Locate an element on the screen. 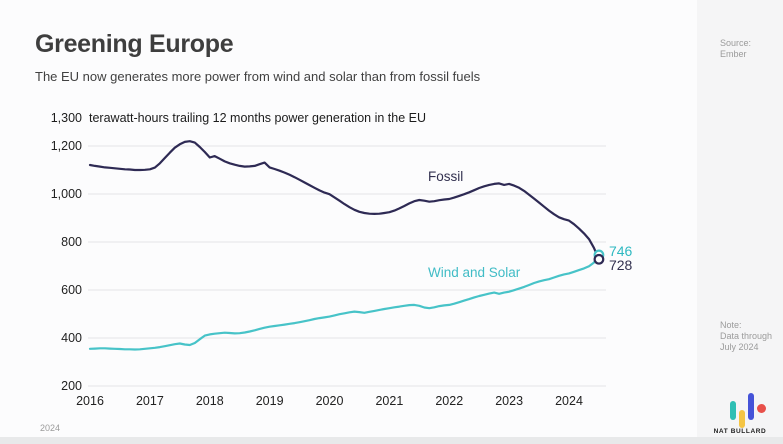 The height and width of the screenshot is (444, 783). series-line-wind-and-solar is located at coordinates (344, 302).